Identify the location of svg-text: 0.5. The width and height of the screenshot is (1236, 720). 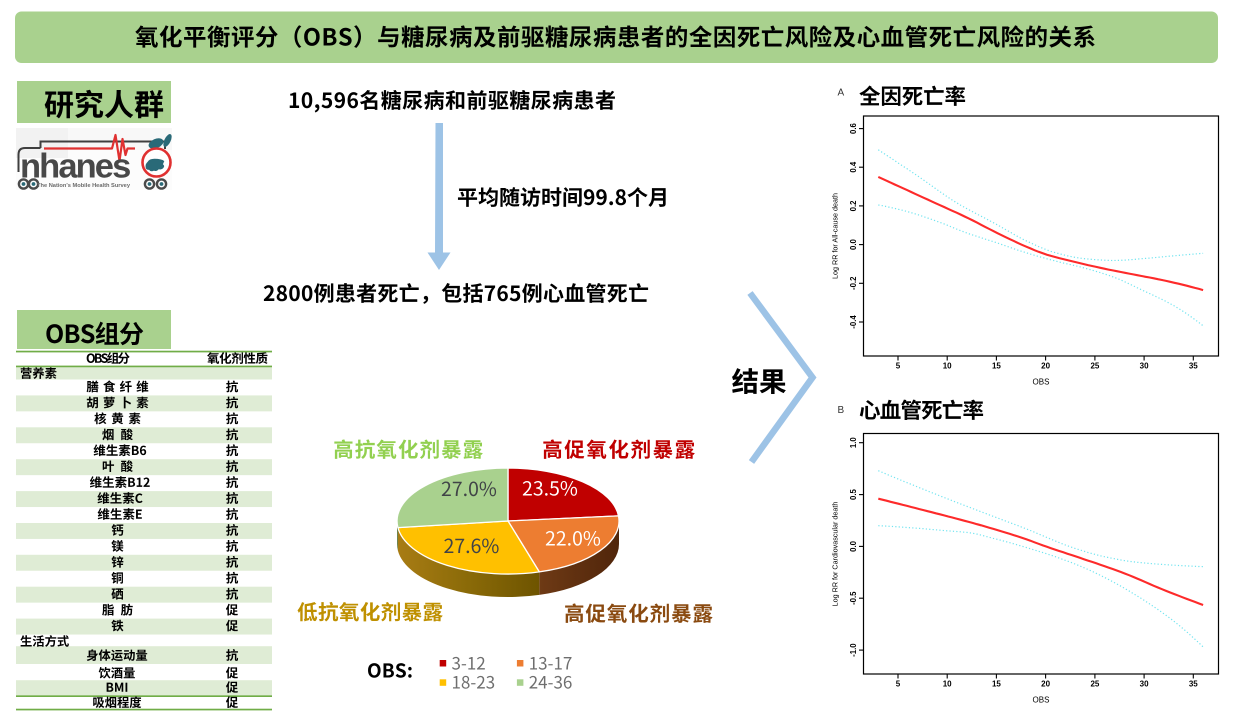
(853, 495).